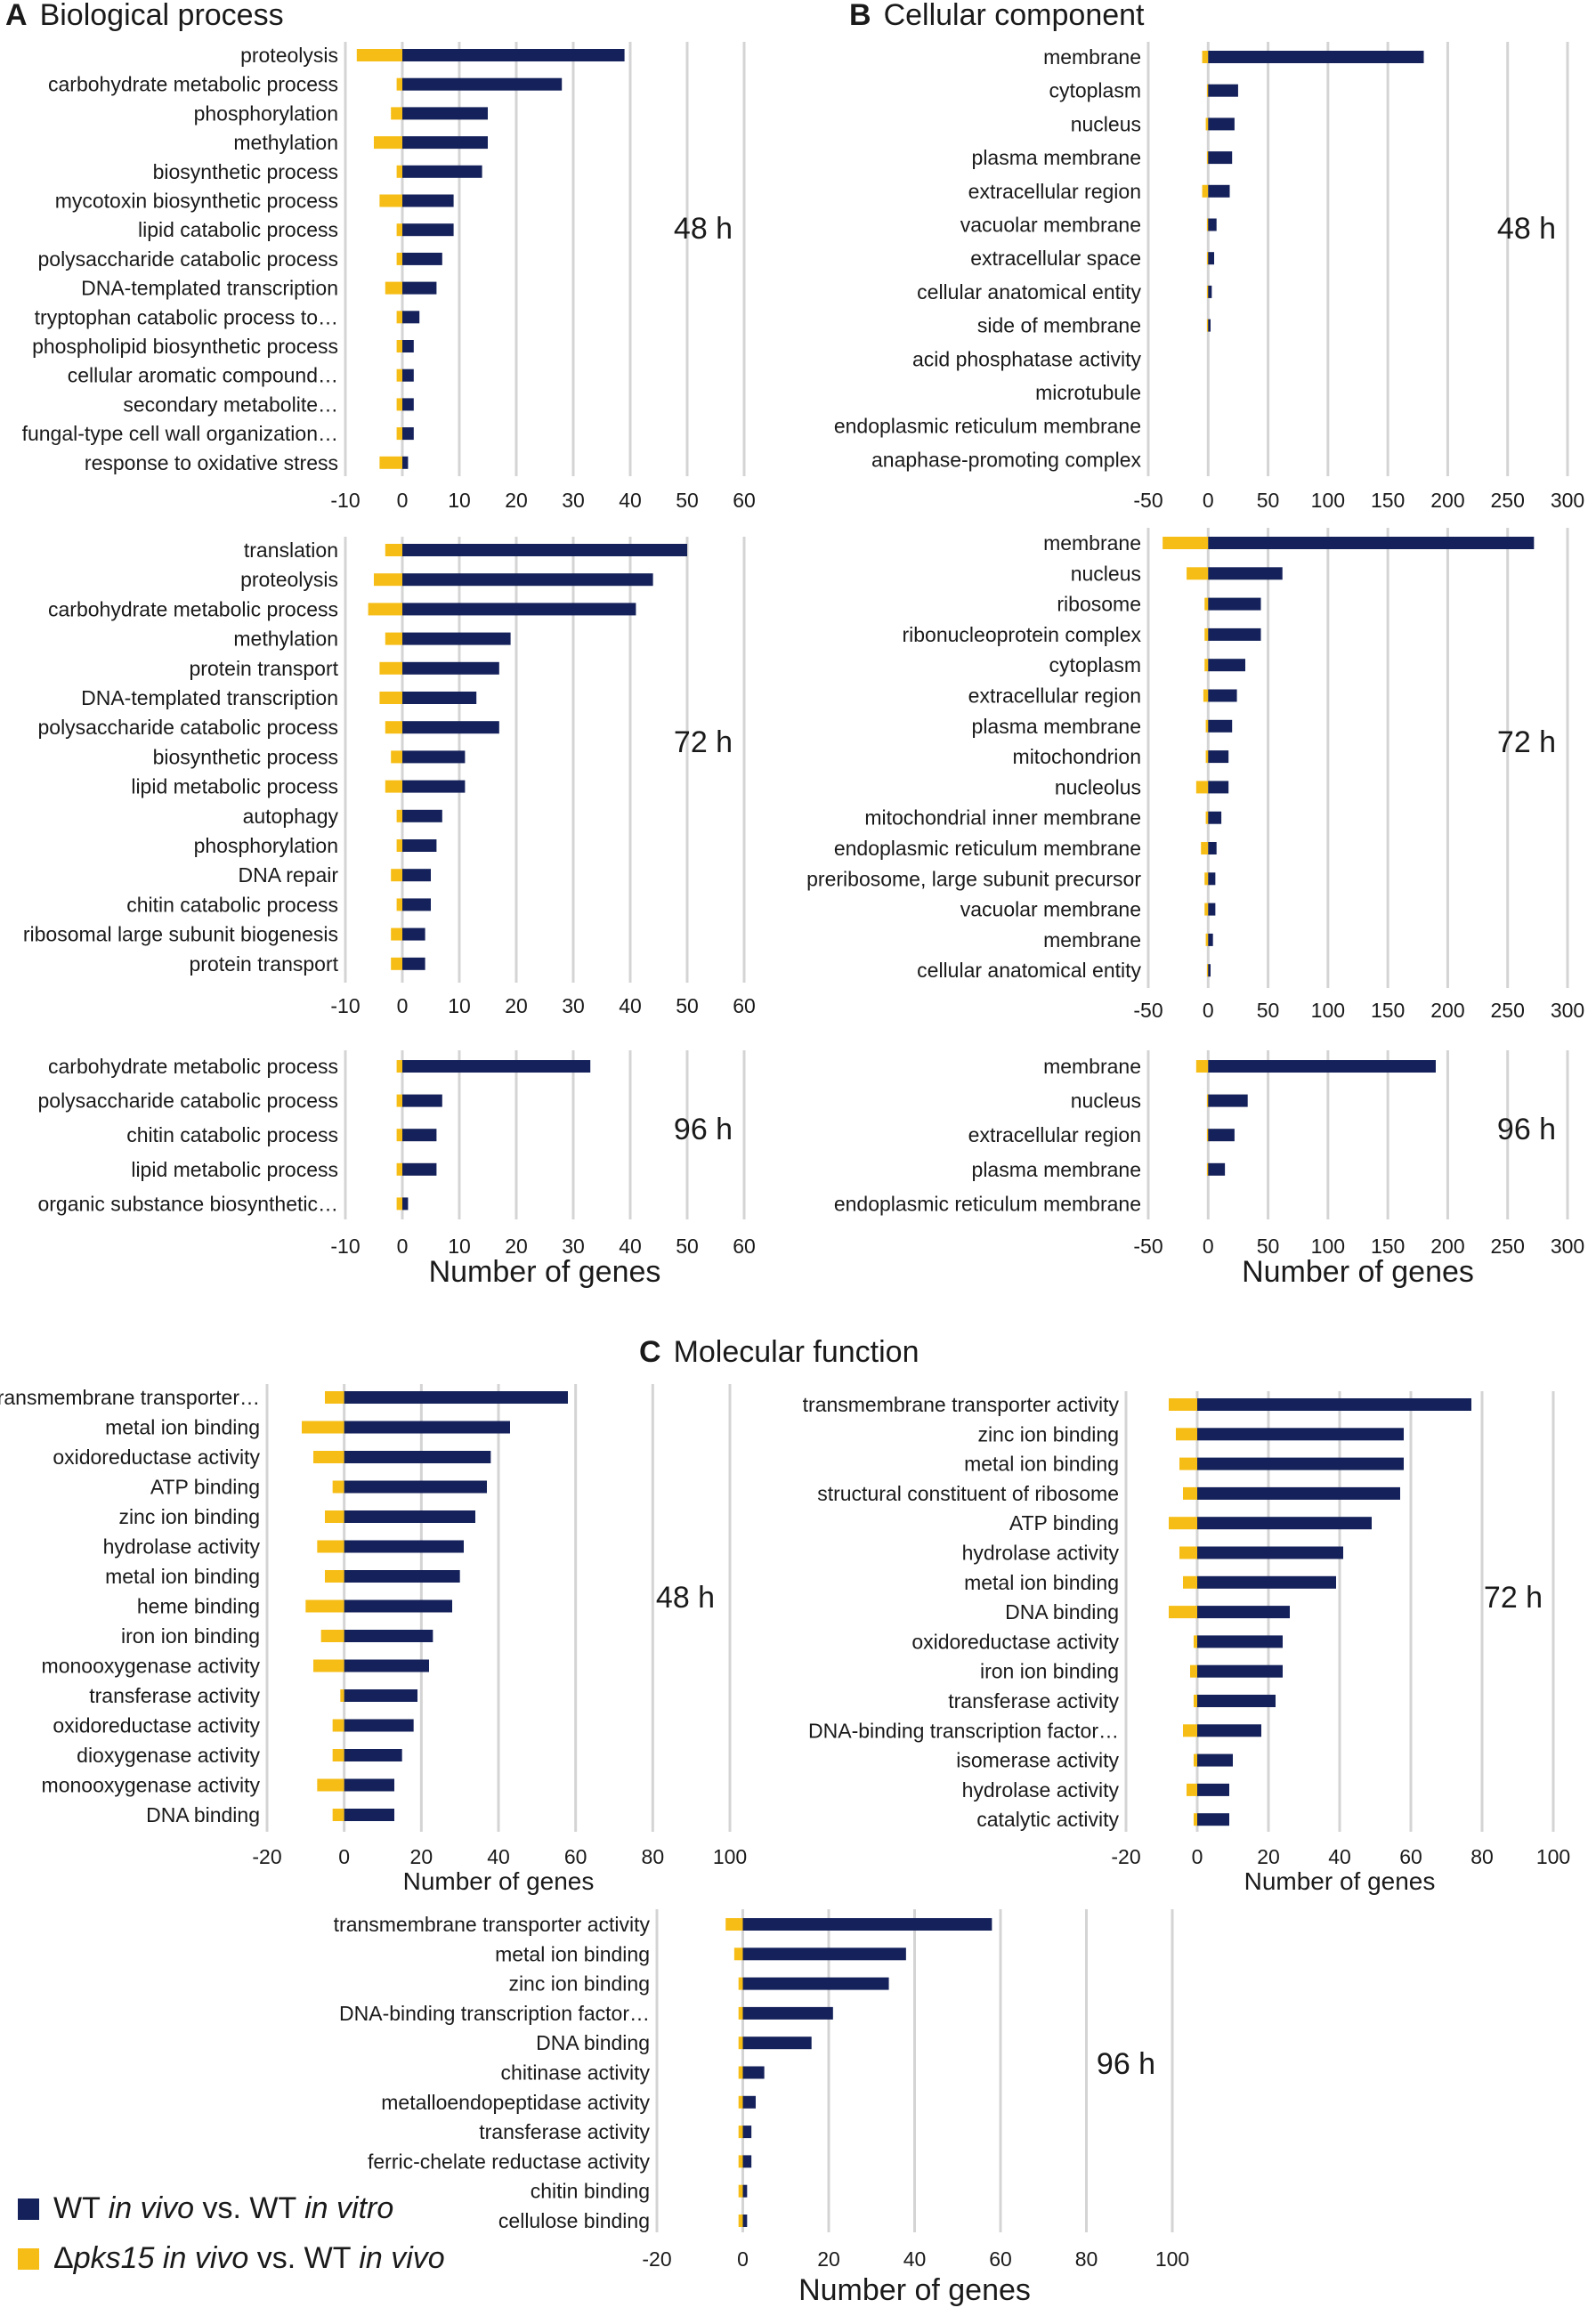  I want to click on legend-label-wt: WT in vivo vs. WT in vitro, so click(223, 2209).